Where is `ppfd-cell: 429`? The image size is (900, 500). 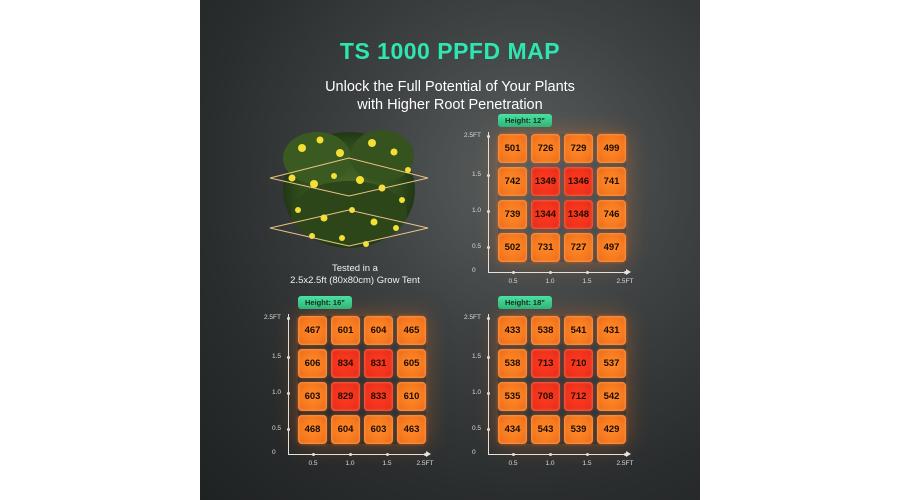
ppfd-cell: 429 is located at coordinates (611, 429).